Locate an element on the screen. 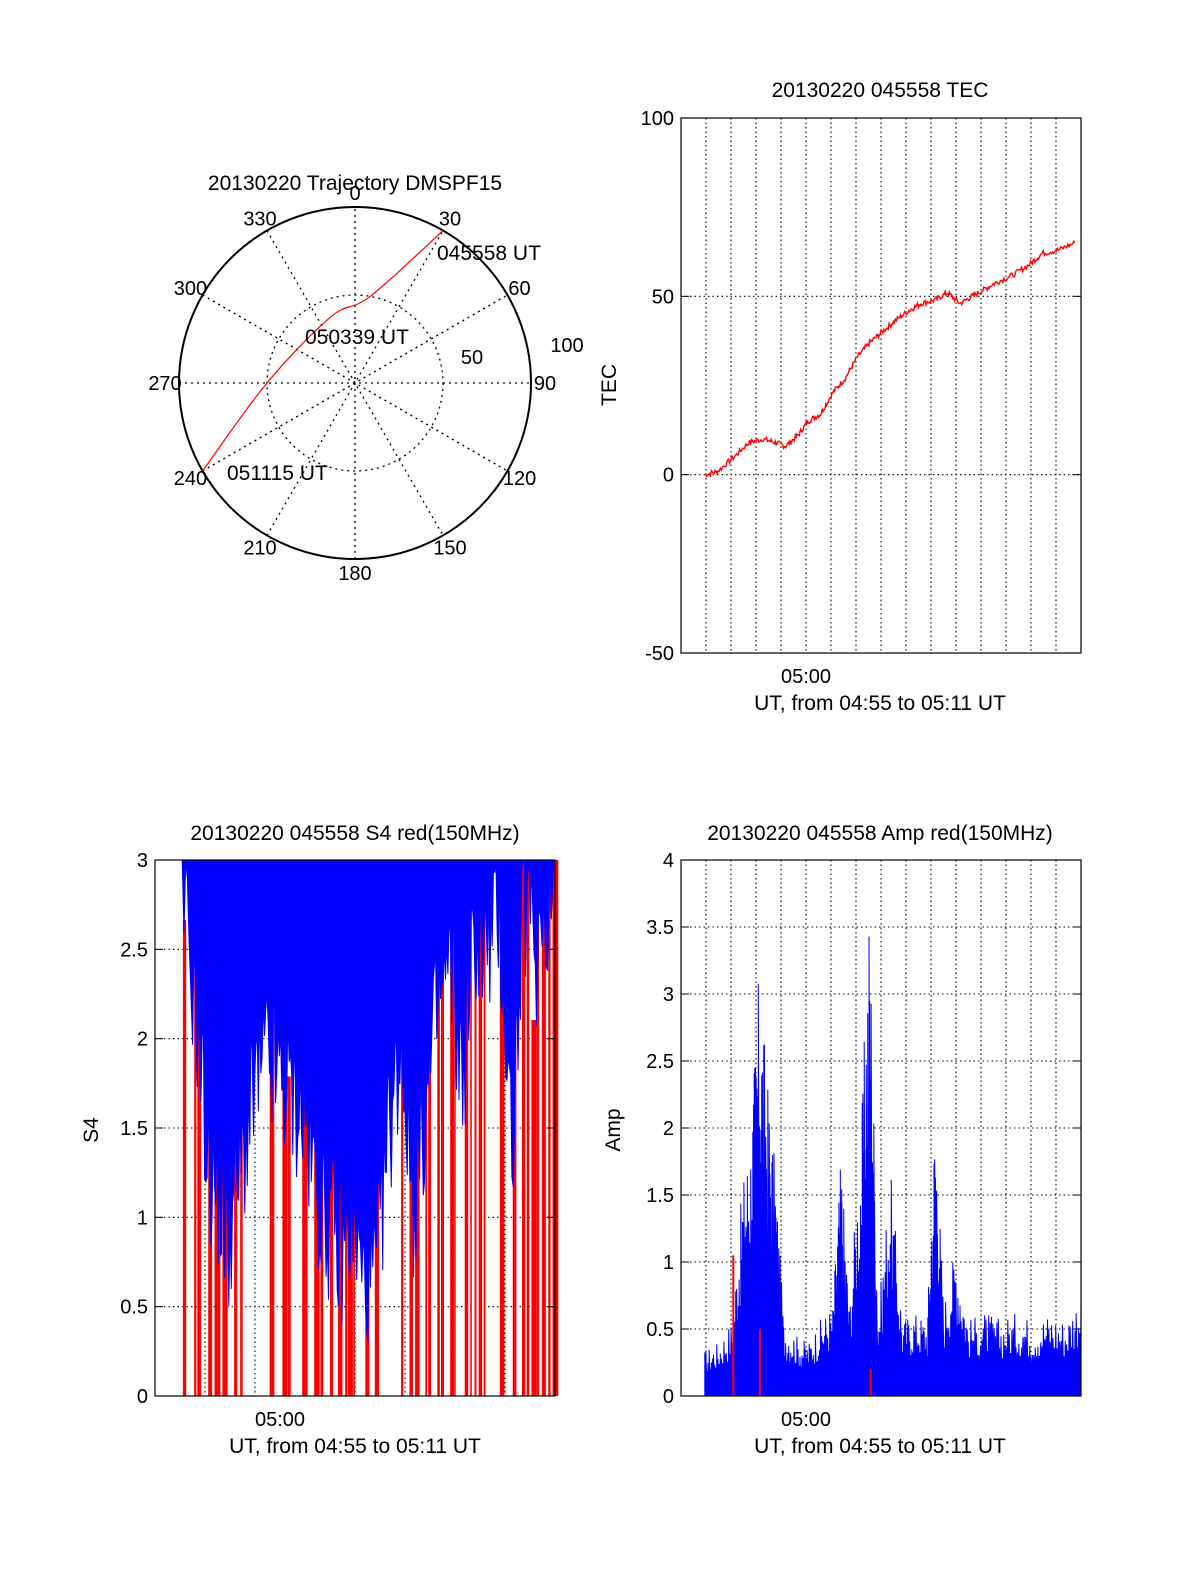 This screenshot has width=1200, height=1575. s4-y-ticks: 0 0.5 1 1.5 2 2.5 3 is located at coordinates (337, 1129).